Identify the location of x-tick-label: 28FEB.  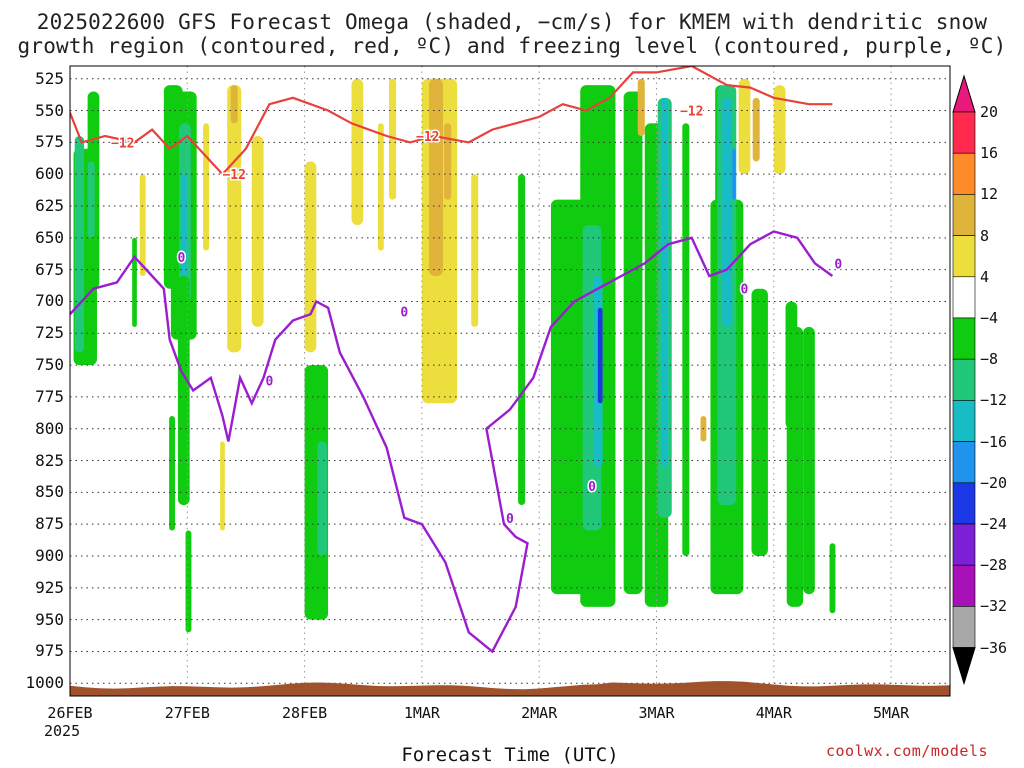
(305, 713).